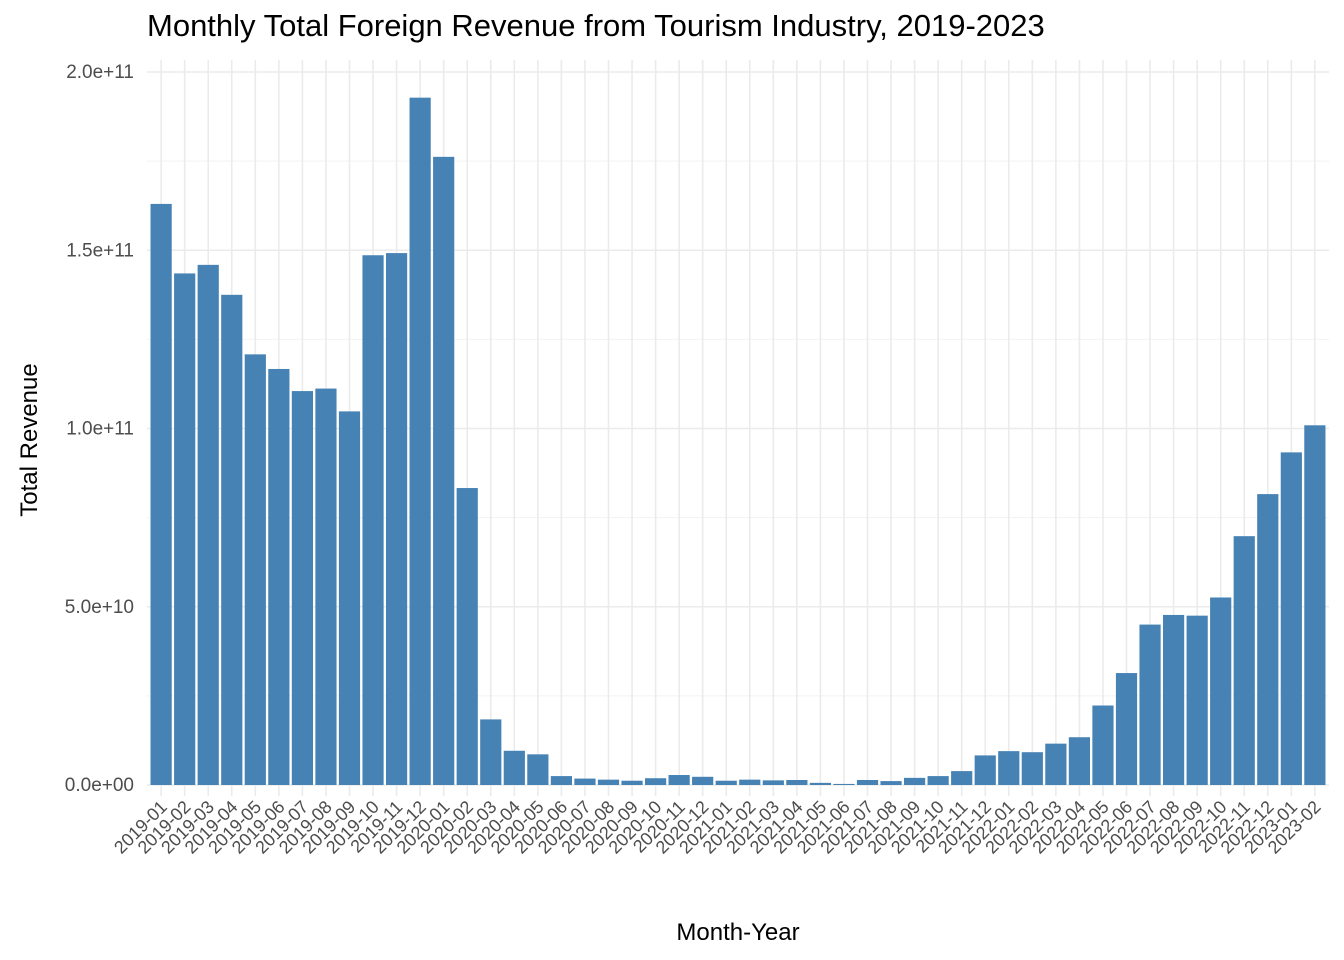 This screenshot has height=960, width=1344. What do you see at coordinates (99, 607) in the screenshot?
I see `y-tick-label: 5.0e+10` at bounding box center [99, 607].